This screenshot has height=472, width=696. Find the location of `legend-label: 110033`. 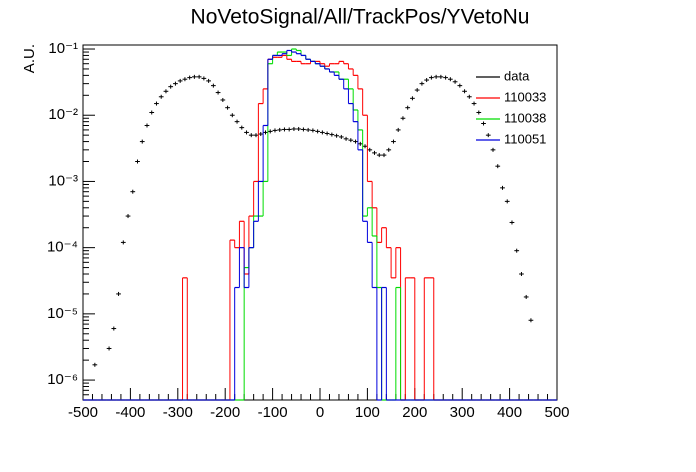

legend-label: 110033 is located at coordinates (525, 96).